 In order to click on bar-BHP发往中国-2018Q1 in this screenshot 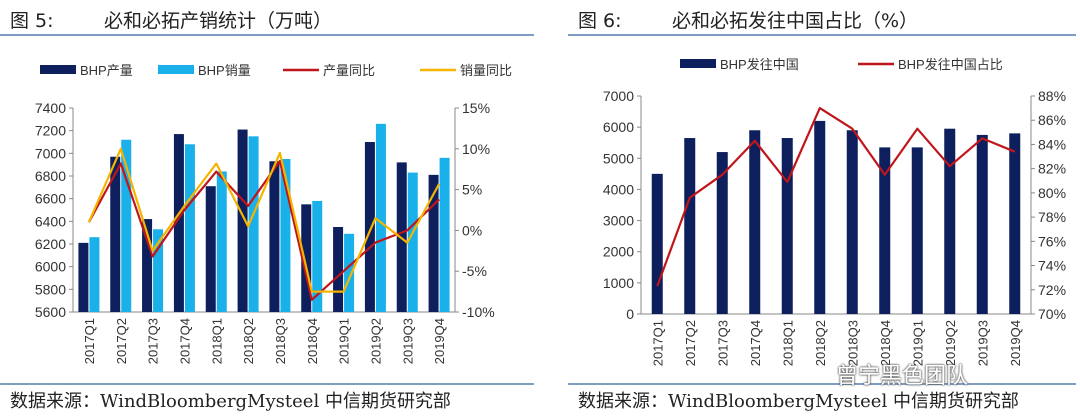, I will do `click(787, 226)`.